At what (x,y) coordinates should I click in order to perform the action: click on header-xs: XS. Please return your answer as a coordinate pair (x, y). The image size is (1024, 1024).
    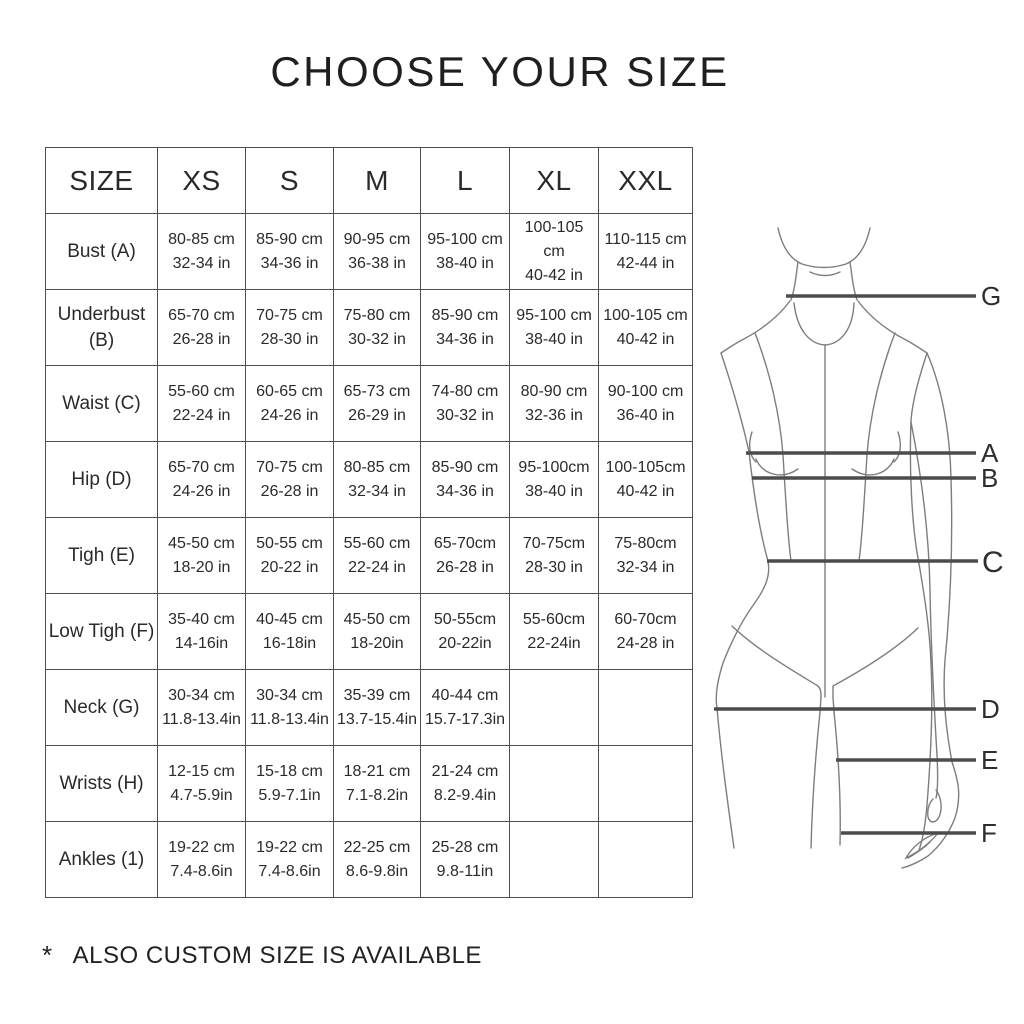
    Looking at the image, I should click on (201, 180).